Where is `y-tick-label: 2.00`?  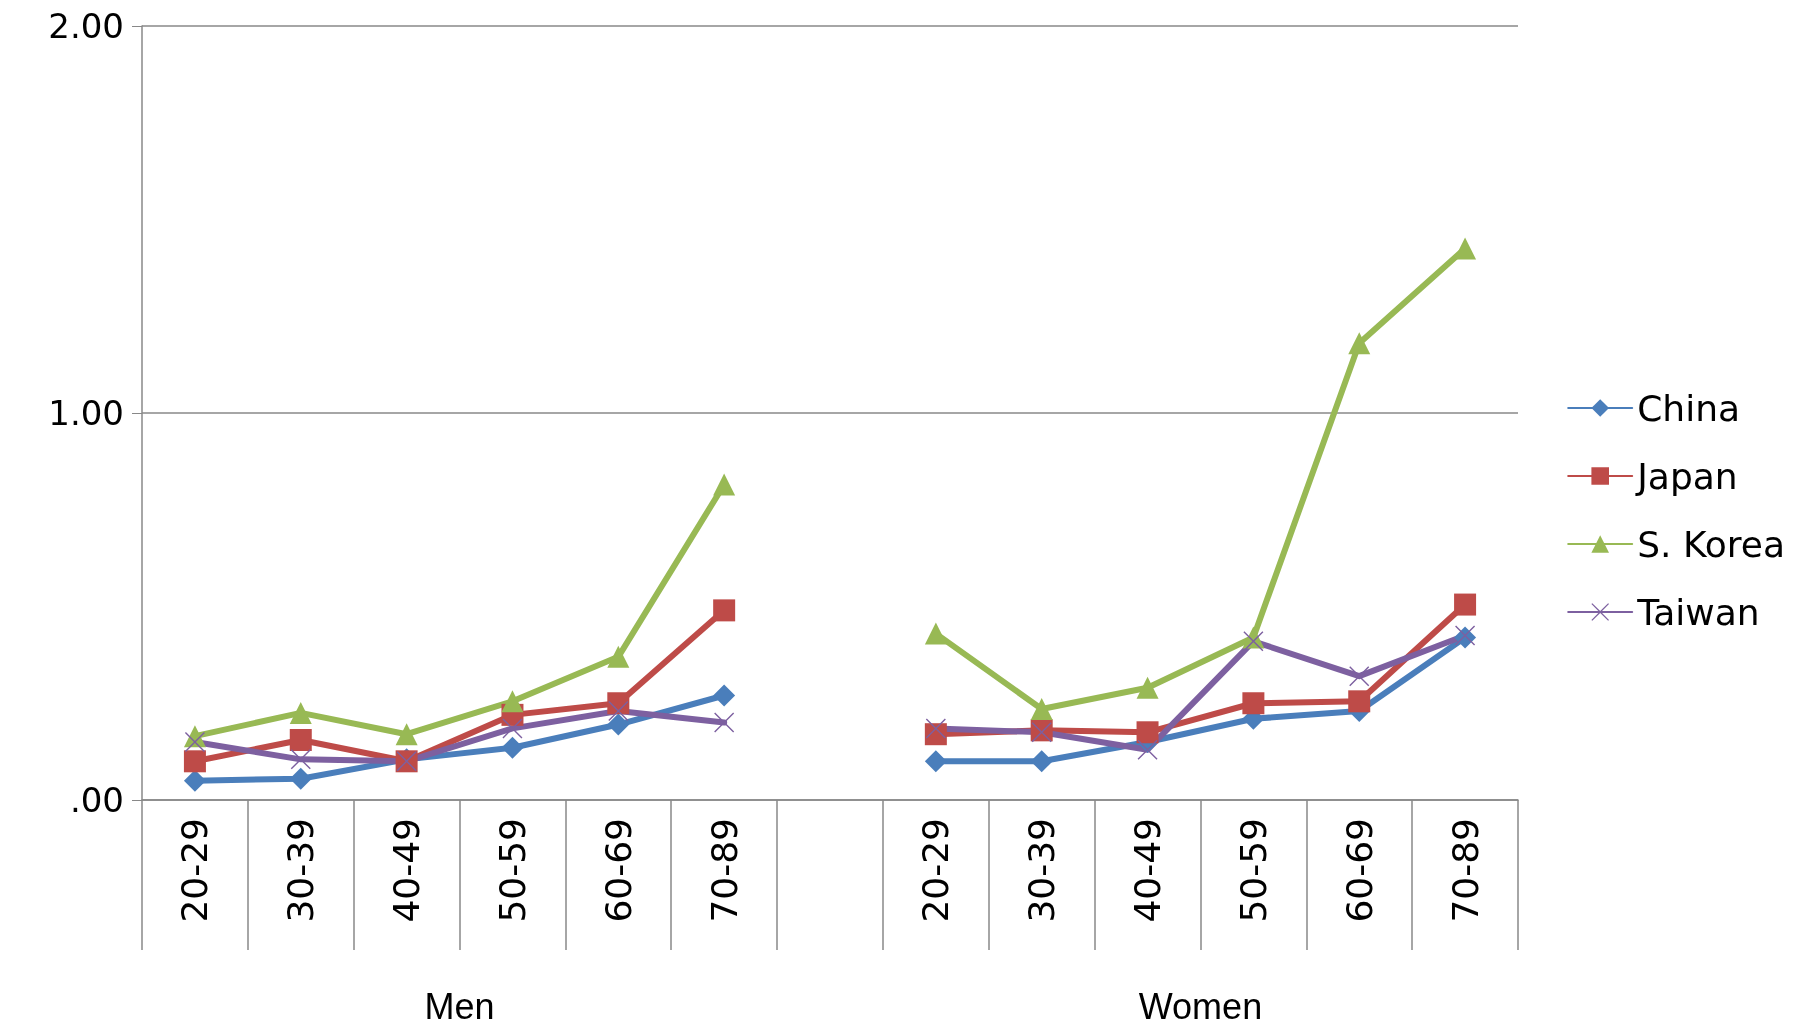
y-tick-label: 2.00 is located at coordinates (86, 26).